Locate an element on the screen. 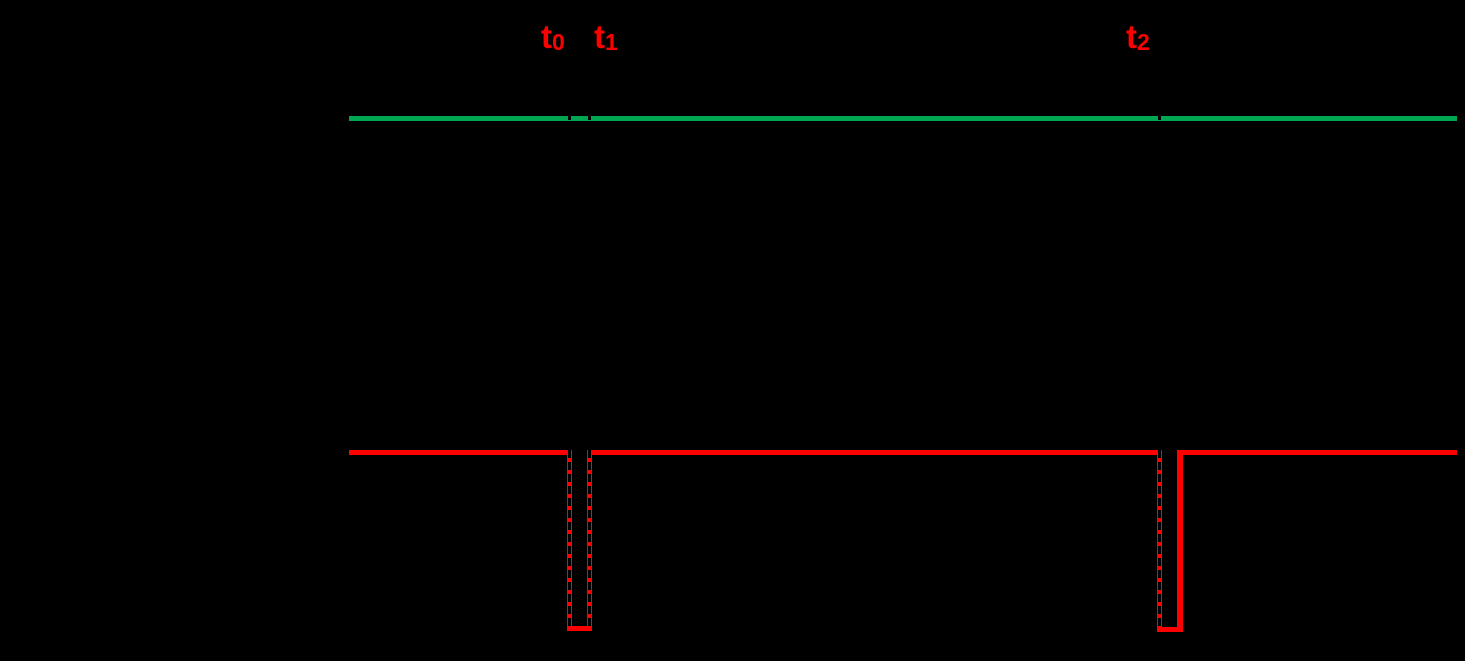 Image resolution: width=1465 pixels, height=661 pixels. time-label-t1: t1 is located at coordinates (606, 37).